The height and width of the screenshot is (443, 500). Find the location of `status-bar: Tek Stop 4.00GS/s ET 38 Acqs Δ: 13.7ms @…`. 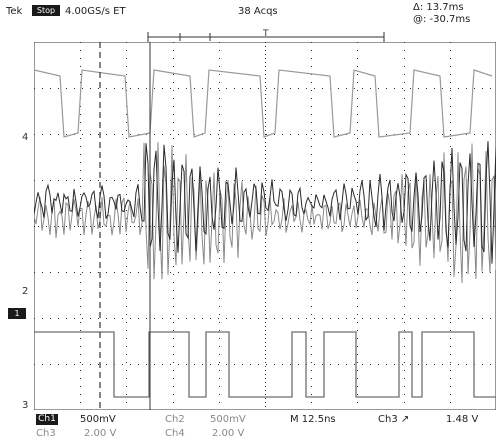

status-bar: Tek Stop 4.00GS/s ET 38 Acqs Δ: 13.7ms @… is located at coordinates (250, 15).